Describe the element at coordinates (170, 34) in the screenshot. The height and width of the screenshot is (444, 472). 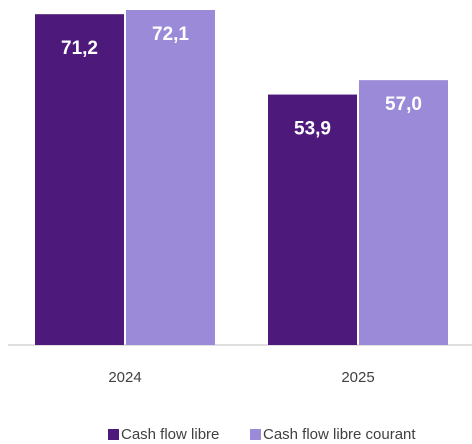
I see `value-label: 72,1` at that location.